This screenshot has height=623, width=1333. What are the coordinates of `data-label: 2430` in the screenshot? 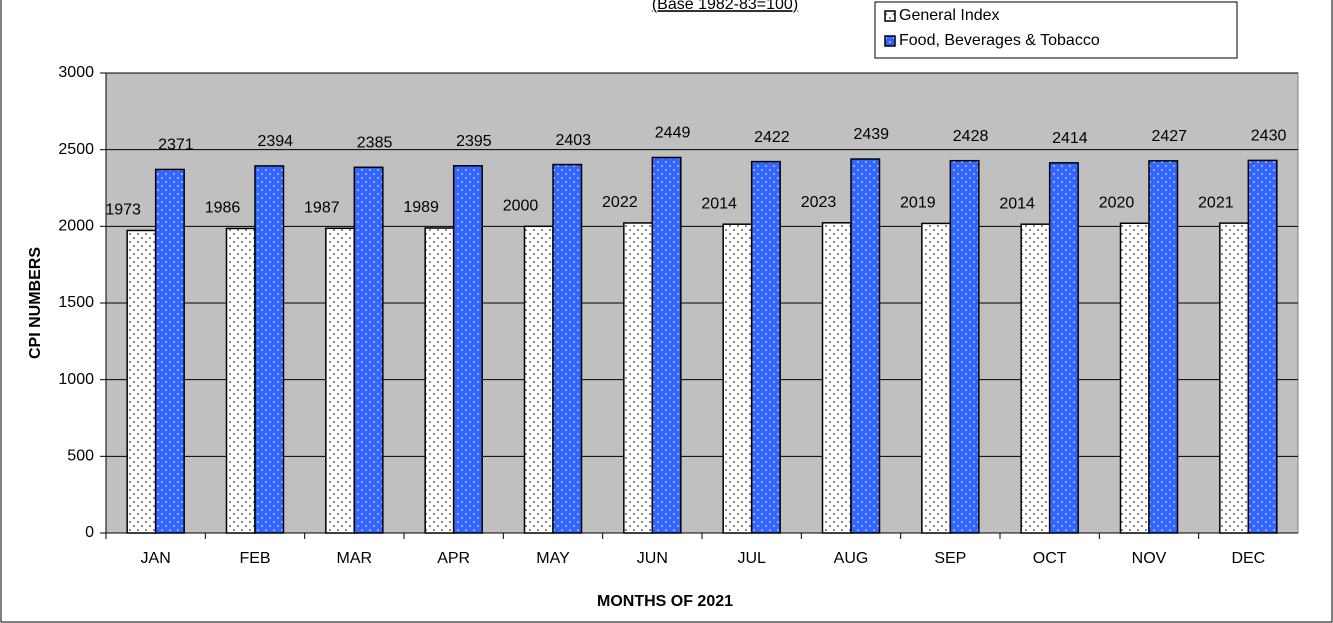 It's located at (1269, 136).